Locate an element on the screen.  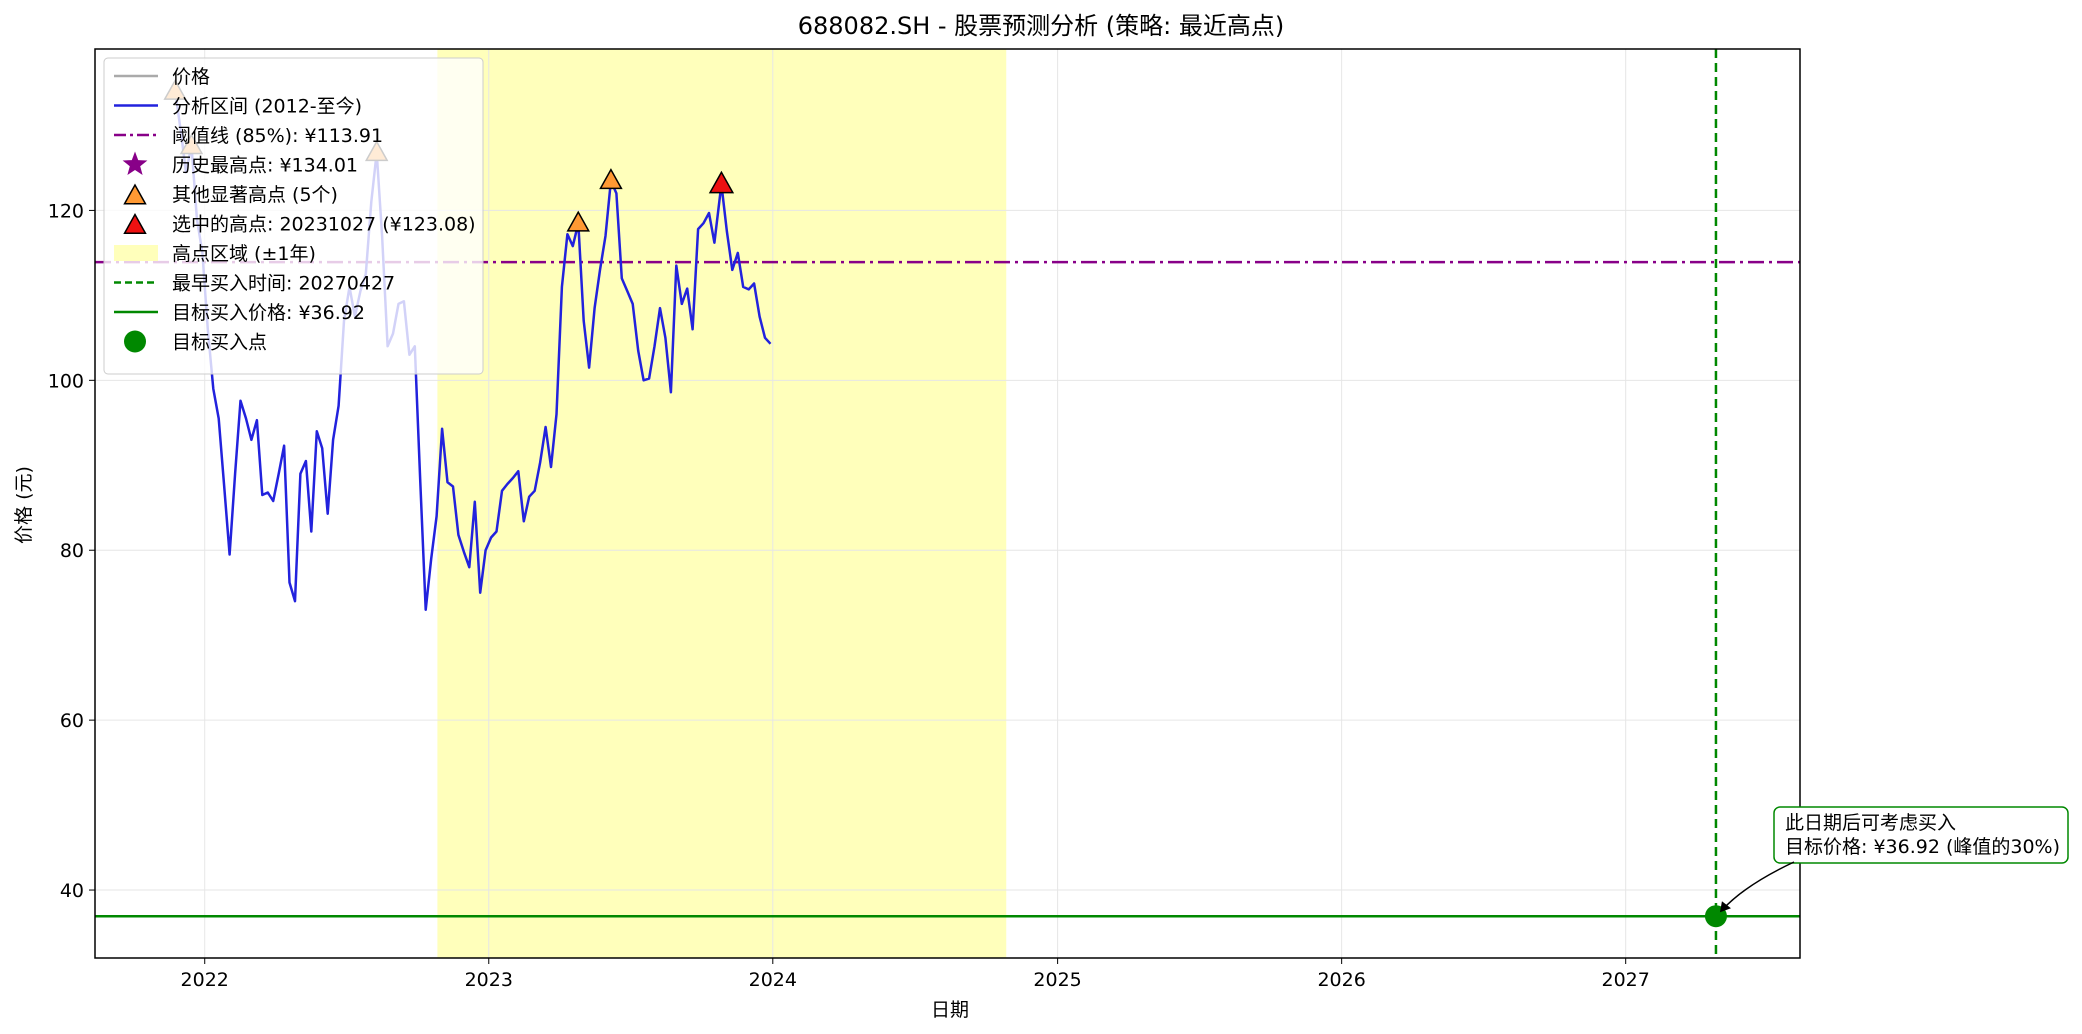
x-tick-label: 2022 is located at coordinates (205, 980).